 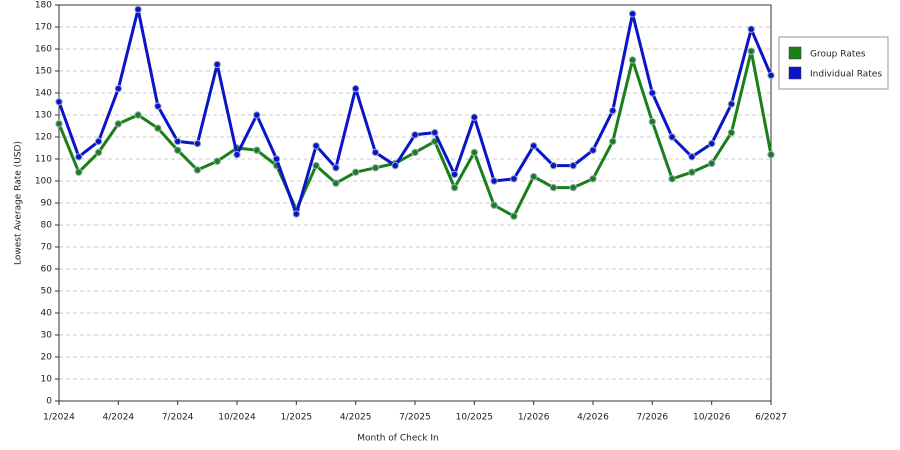 I want to click on x-tick-label: 4/2025, so click(x=356, y=418).